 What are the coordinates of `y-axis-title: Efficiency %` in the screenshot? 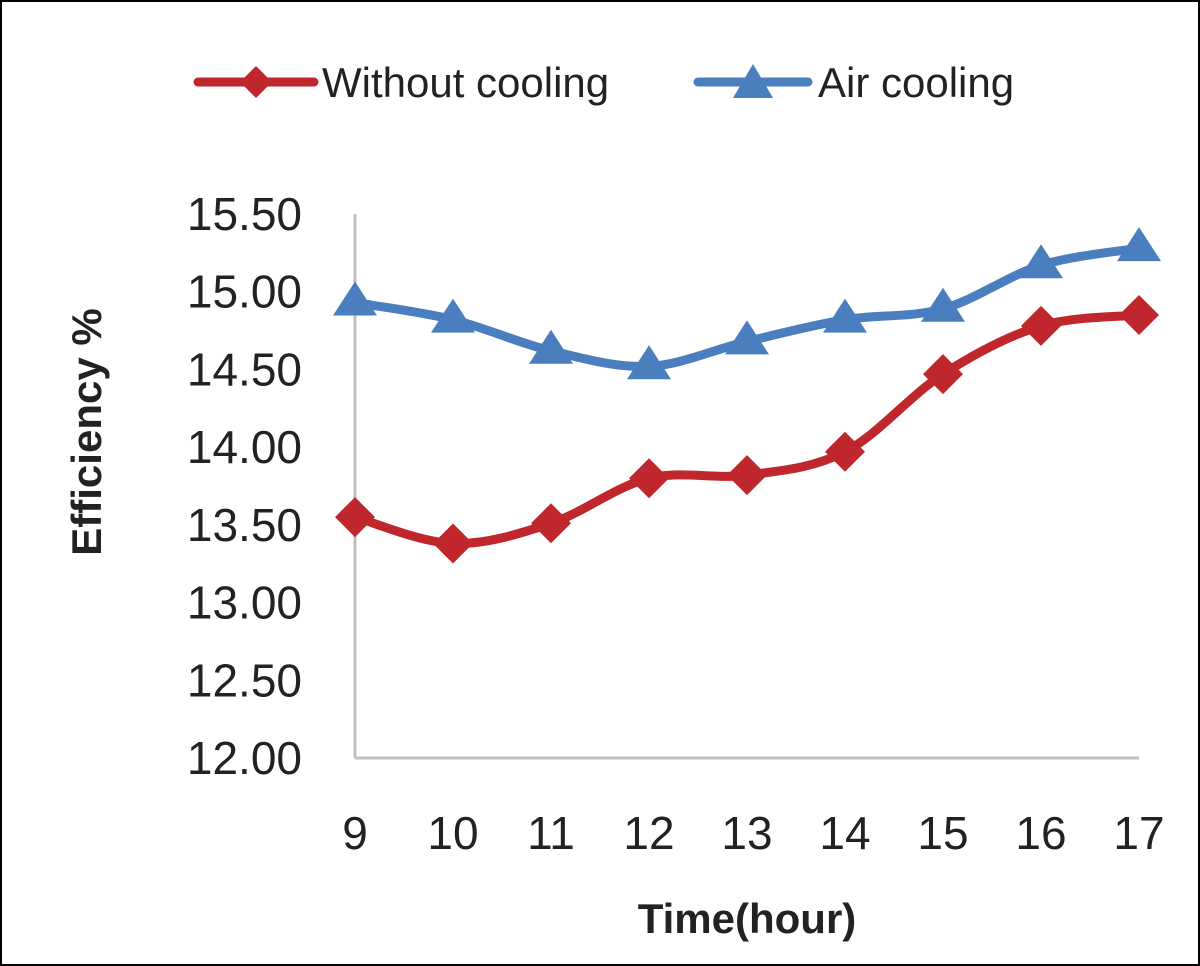 It's located at (86, 431).